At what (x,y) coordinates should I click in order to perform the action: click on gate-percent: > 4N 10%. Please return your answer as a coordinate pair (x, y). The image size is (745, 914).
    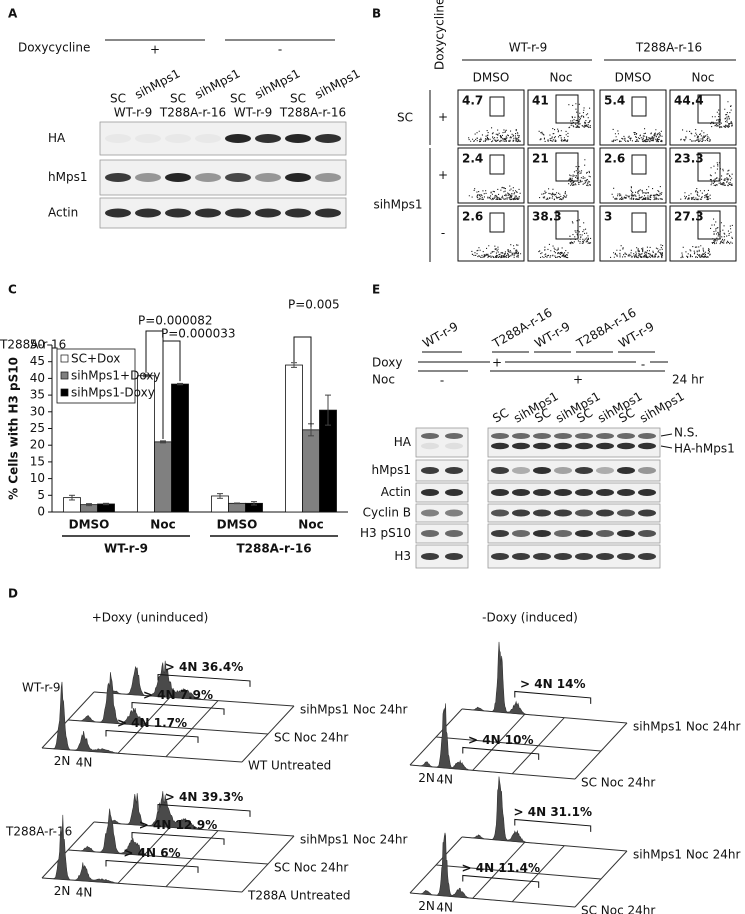
    Looking at the image, I should click on (501, 740).